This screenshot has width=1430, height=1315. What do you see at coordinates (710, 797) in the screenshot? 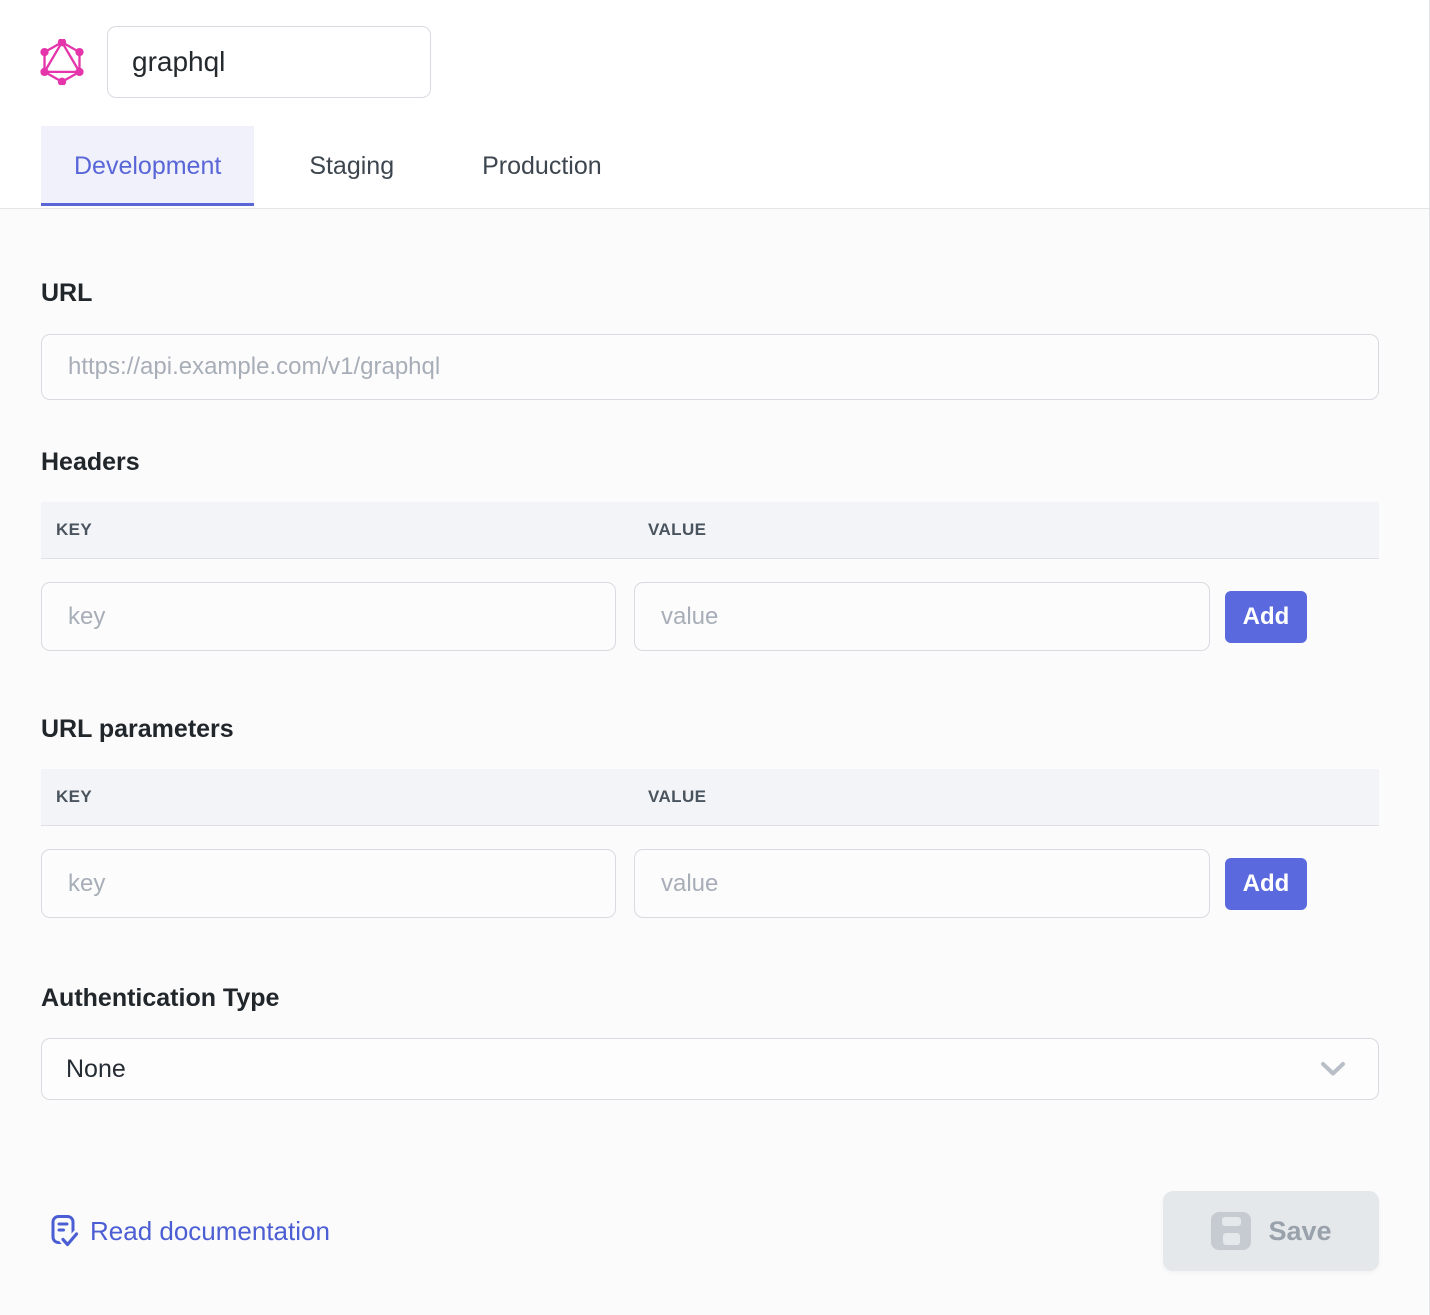
I see `url-parameters-table-header: KEY VALUE` at bounding box center [710, 797].